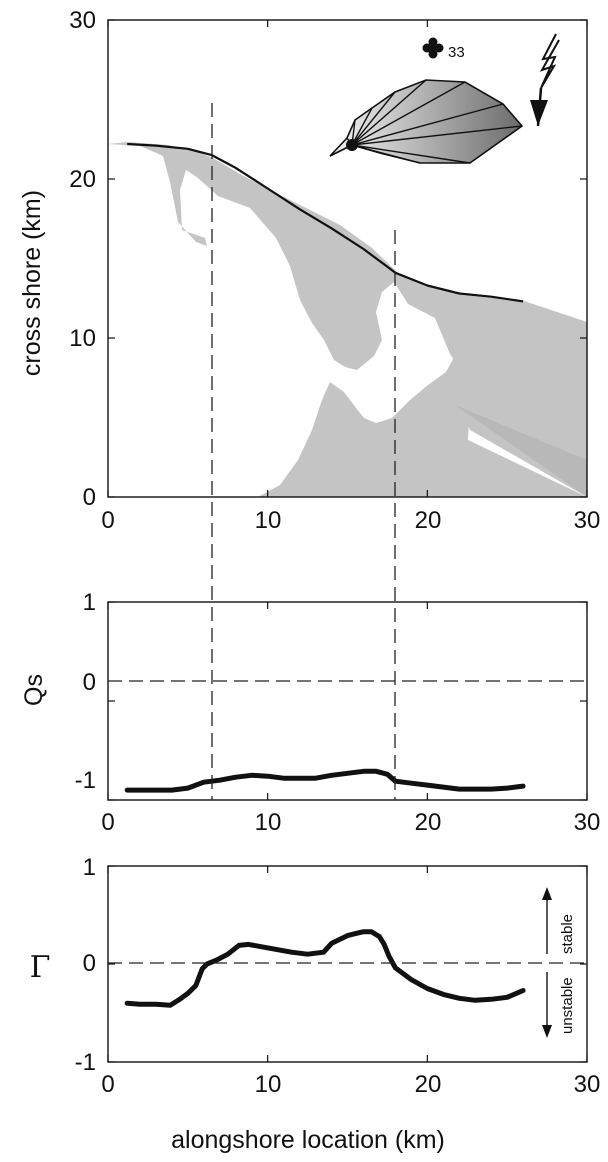 Image resolution: width=608 pixels, height=1162 pixels. Describe the element at coordinates (34, 690) in the screenshot. I see `qs-y-axis-title: Qs` at that location.